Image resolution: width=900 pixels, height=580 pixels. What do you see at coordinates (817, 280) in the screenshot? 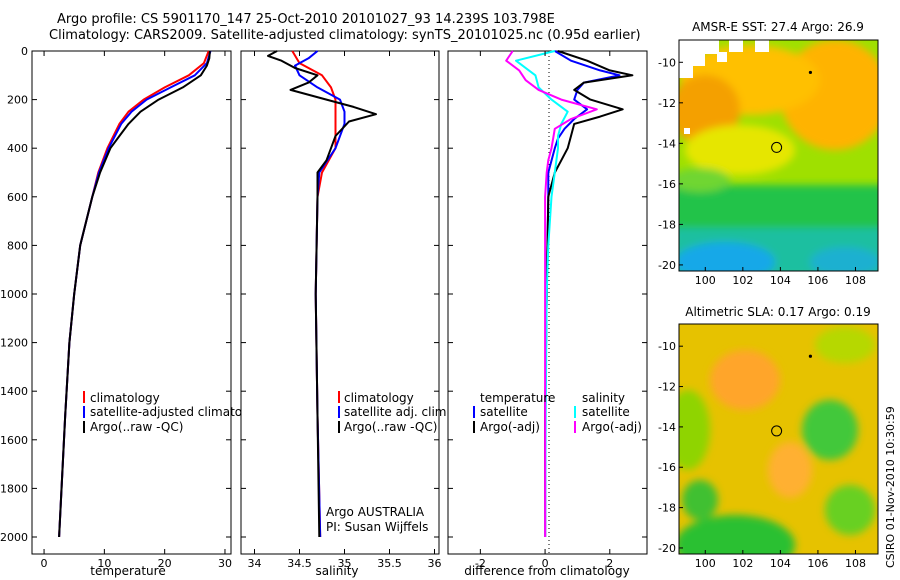
I see `sst_map-xtick-label: 106` at bounding box center [817, 280].